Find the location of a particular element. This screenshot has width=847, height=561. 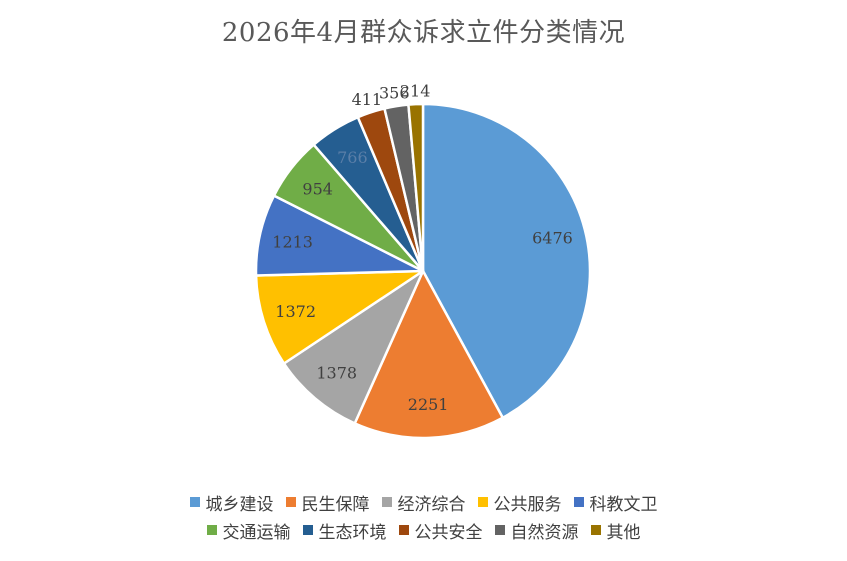

data-label-6: 954 is located at coordinates (317, 188).